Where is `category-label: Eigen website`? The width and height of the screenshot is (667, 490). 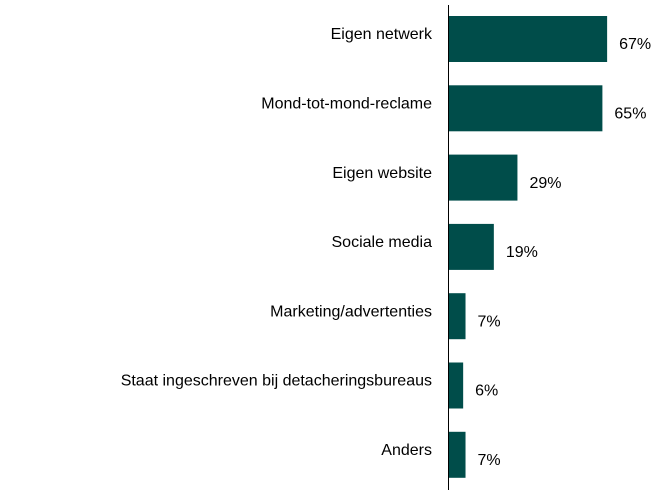 category-label: Eigen website is located at coordinates (382, 173).